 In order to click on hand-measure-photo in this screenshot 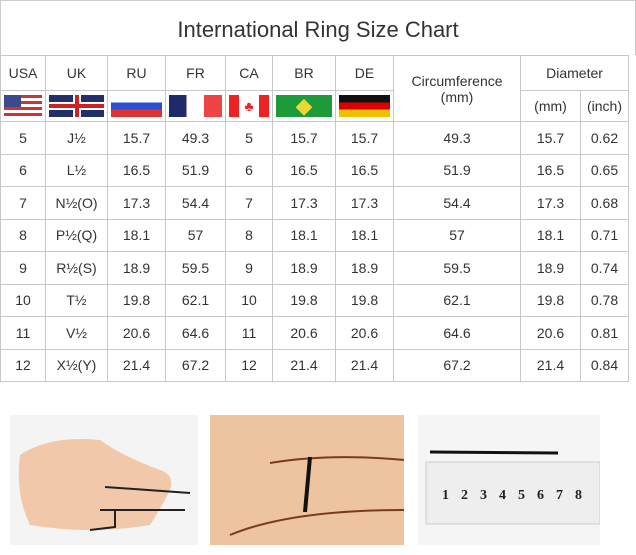, I will do `click(104, 480)`.